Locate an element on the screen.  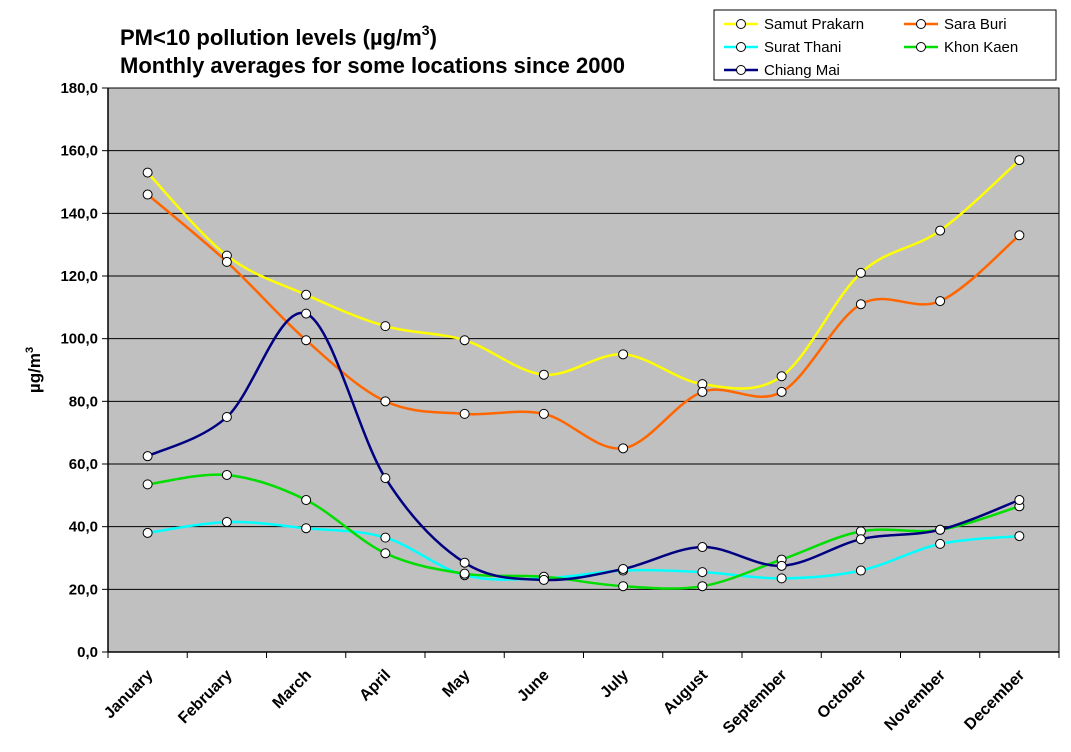
y-axis-label-superscript: 3 is located at coordinates (30, 350).